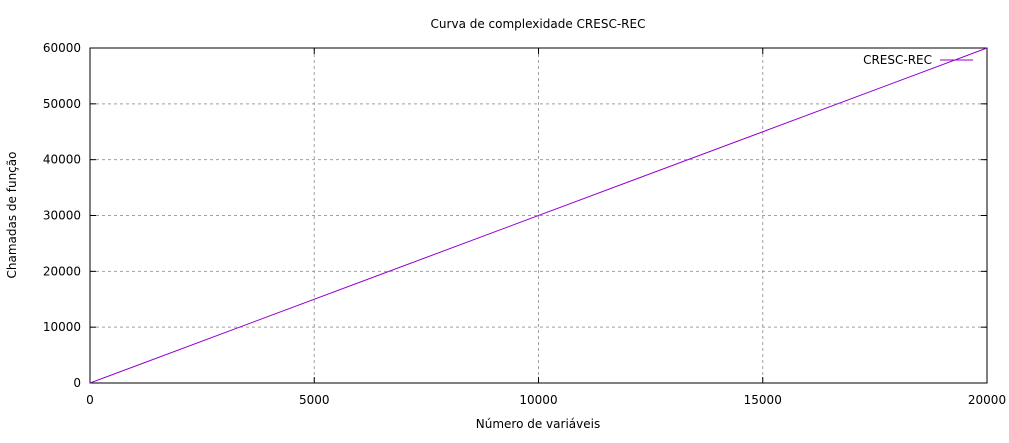 The height and width of the screenshot is (443, 1009). Describe the element at coordinates (62, 216) in the screenshot. I see `y-tick-label: 30000` at that location.